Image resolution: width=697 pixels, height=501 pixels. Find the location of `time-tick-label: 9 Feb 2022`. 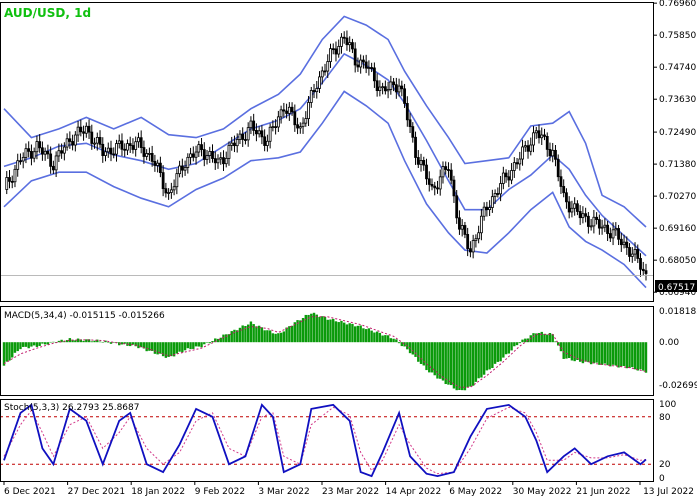

time-tick-label: 9 Feb 2022 is located at coordinates (220, 492).